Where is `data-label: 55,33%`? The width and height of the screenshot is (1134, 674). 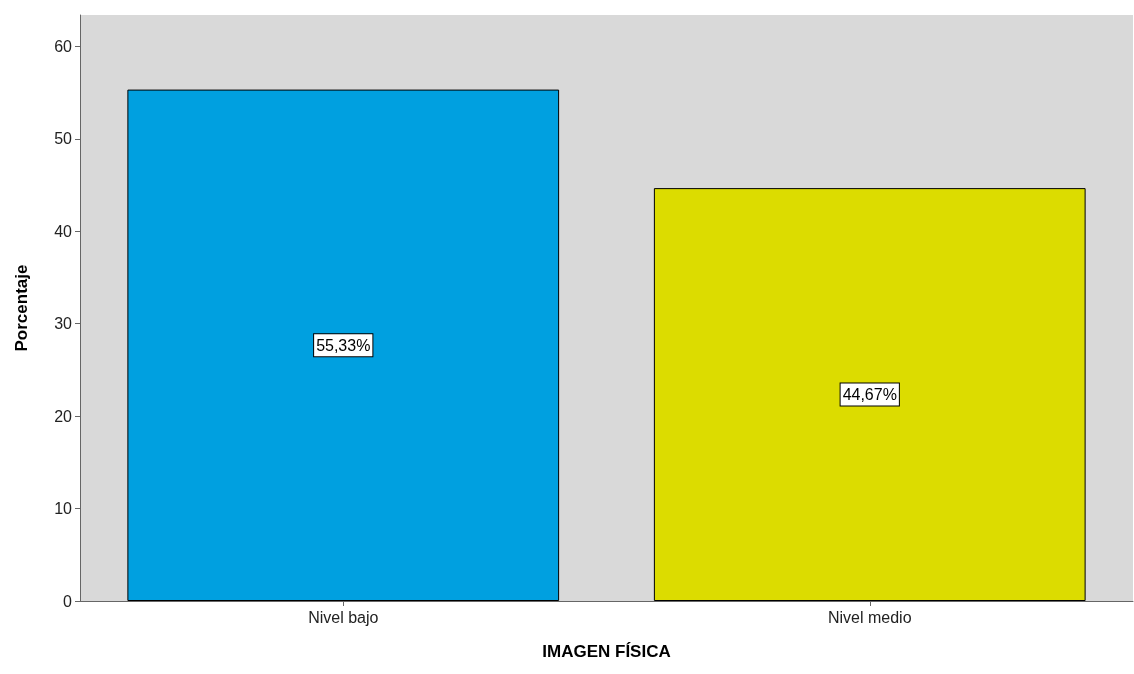 data-label: 55,33% is located at coordinates (343, 345).